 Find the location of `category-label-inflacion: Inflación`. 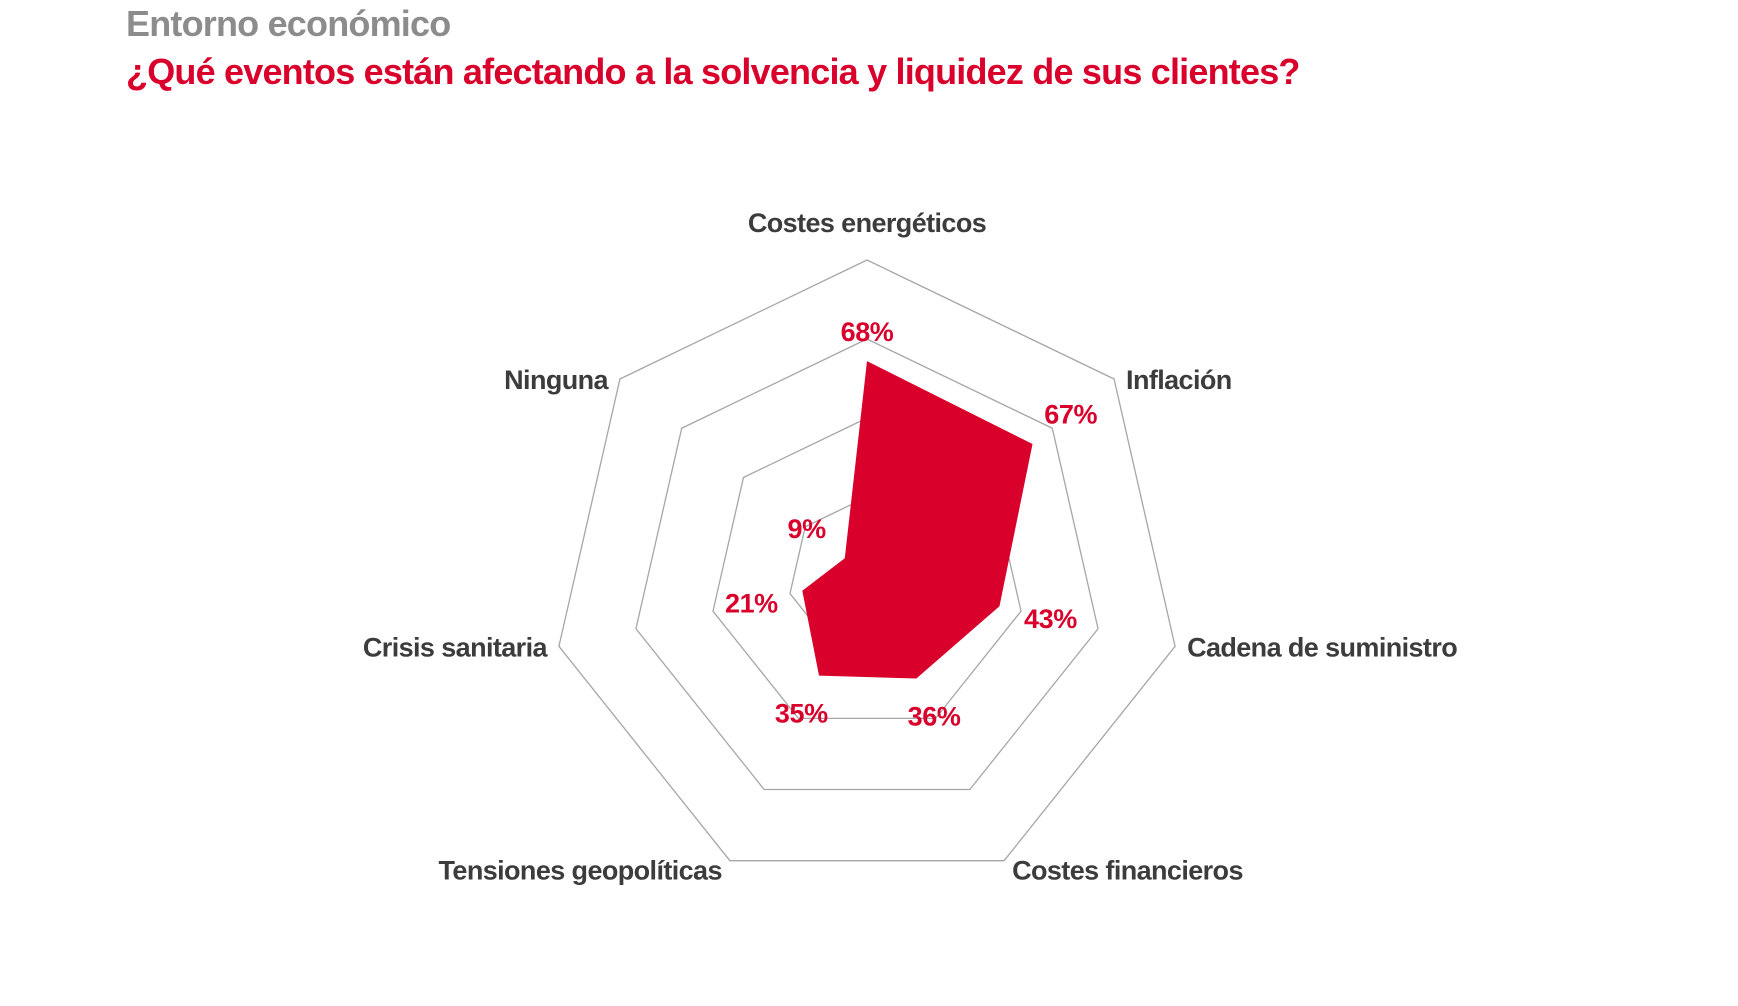

category-label-inflacion: Inflación is located at coordinates (1179, 380).